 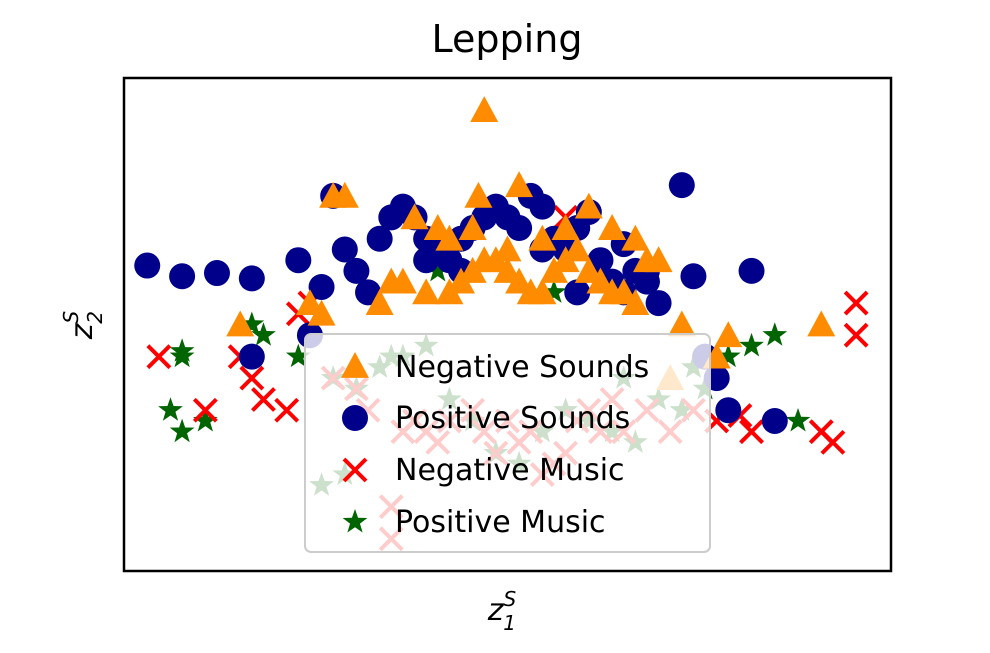 What do you see at coordinates (502, 611) in the screenshot?
I see `x-axis-label: zS 1` at bounding box center [502, 611].